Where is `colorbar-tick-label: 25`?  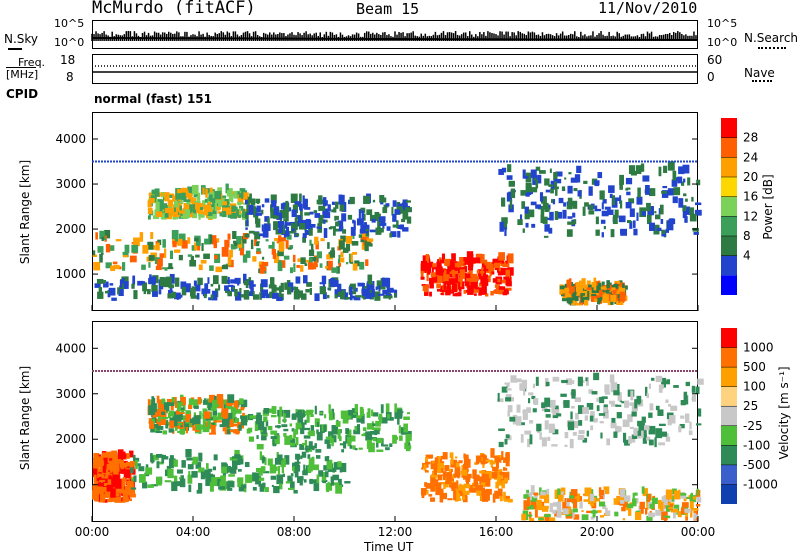 colorbar-tick-label: 25 is located at coordinates (750, 406).